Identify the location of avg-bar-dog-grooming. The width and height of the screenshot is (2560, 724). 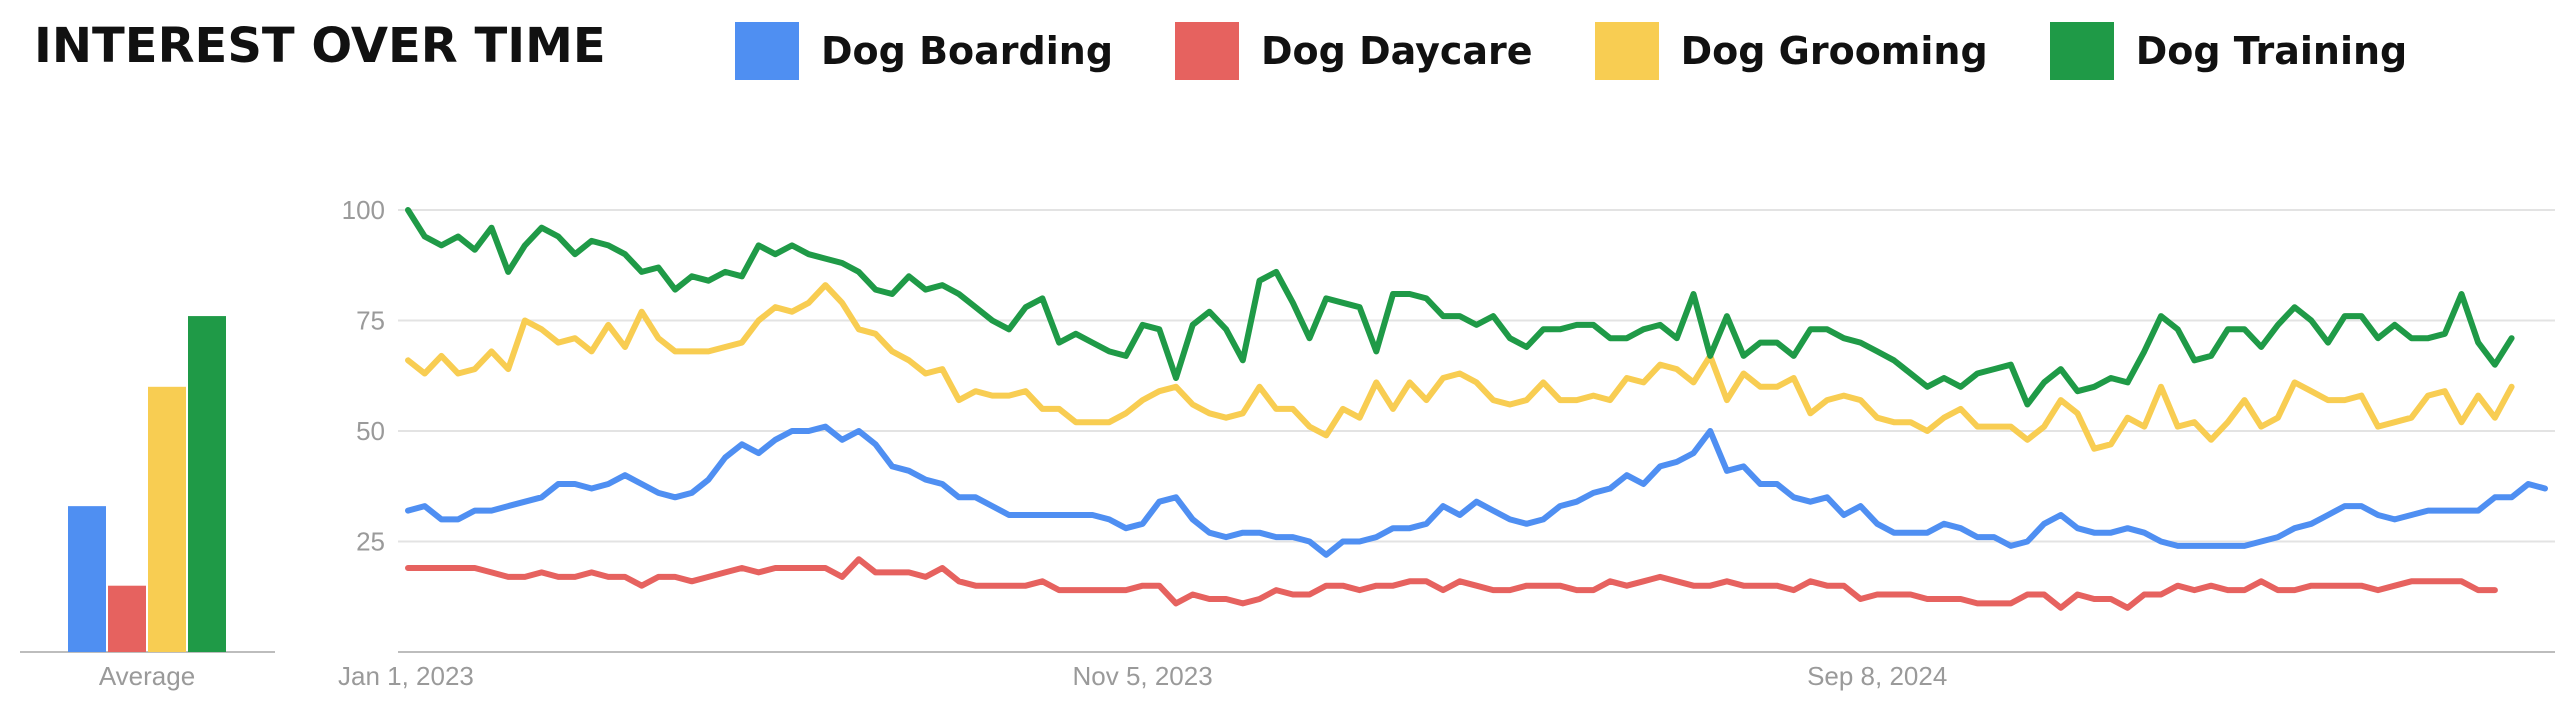
(167, 519).